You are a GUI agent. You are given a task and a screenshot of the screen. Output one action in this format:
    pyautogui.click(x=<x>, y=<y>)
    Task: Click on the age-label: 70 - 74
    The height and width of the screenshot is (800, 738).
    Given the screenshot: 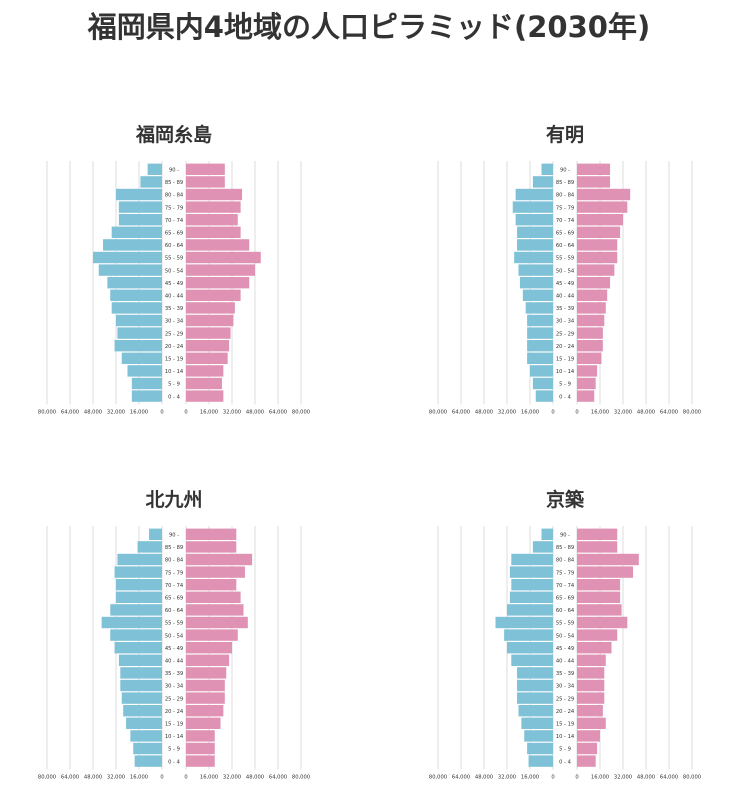 What is the action you would take?
    pyautogui.click(x=565, y=221)
    